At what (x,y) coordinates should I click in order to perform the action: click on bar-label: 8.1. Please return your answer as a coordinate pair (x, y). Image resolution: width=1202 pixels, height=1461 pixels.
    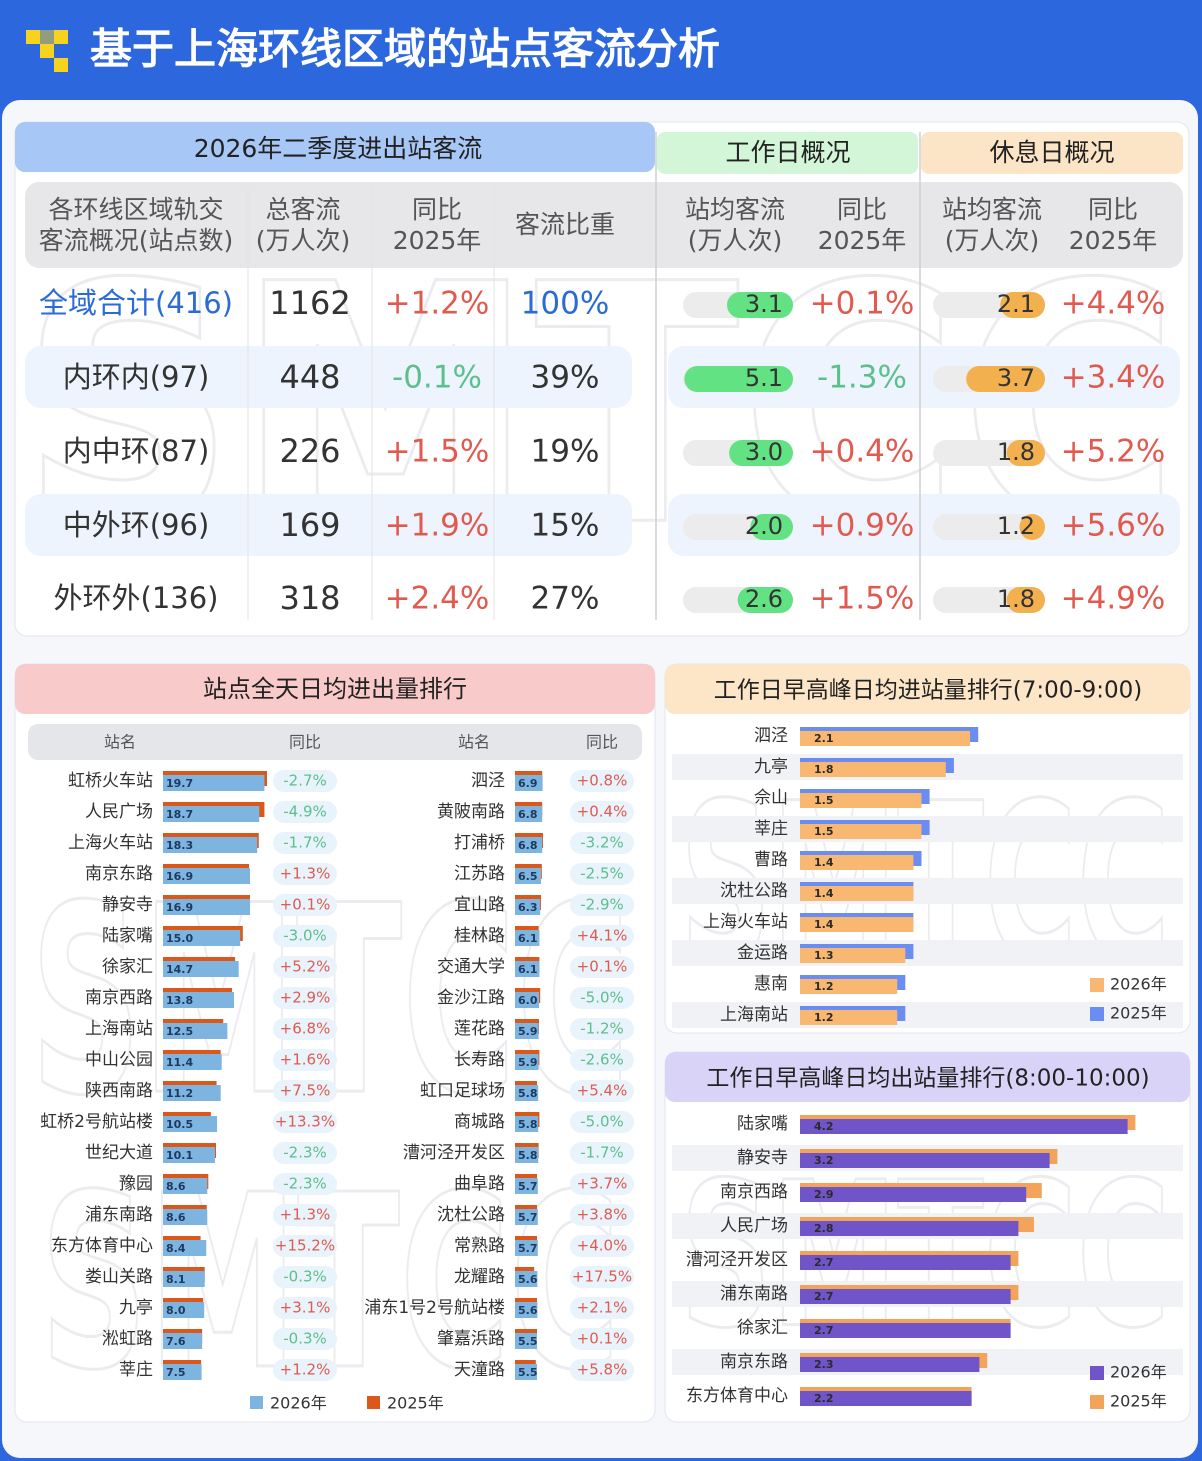
    Looking at the image, I should click on (176, 1279).